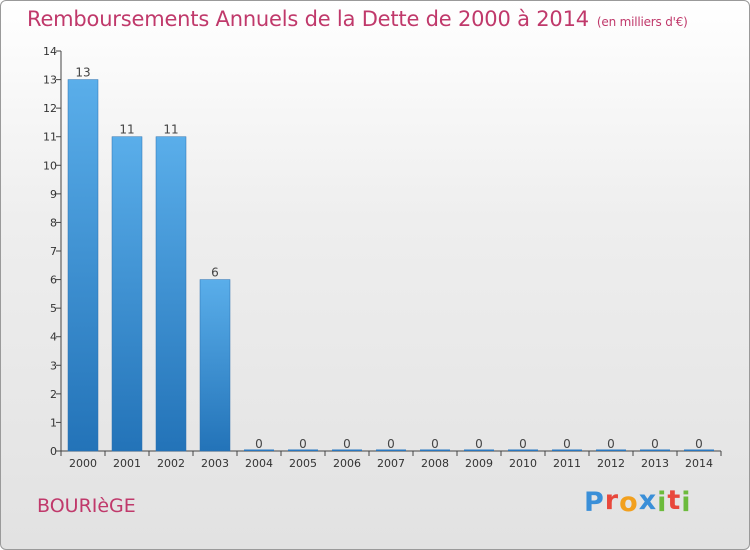  Describe the element at coordinates (53, 422) in the screenshot. I see `y-tick-label: 1` at that location.